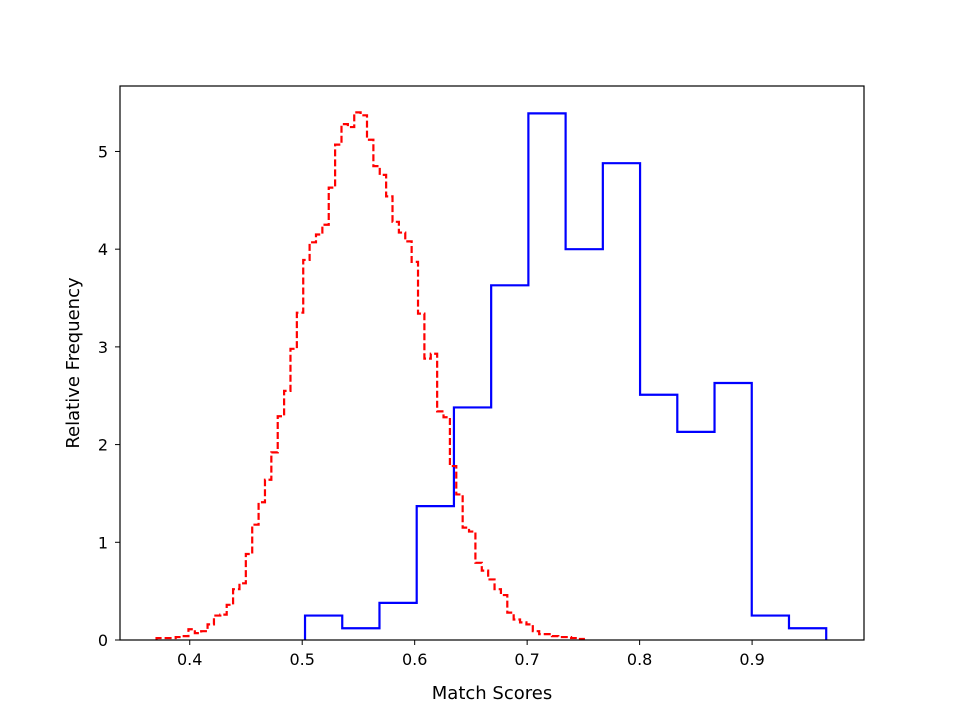 This screenshot has height=720, width=960. I want to click on y-tick-label: 5, so click(103, 151).